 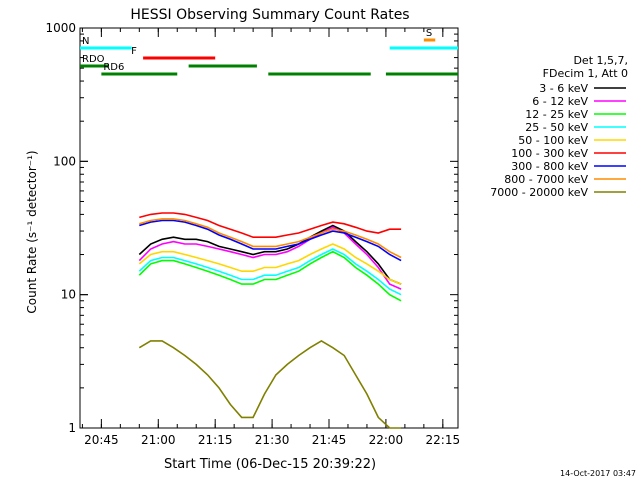 What do you see at coordinates (429, 33) in the screenshot?
I see `flag-label-s: S` at bounding box center [429, 33].